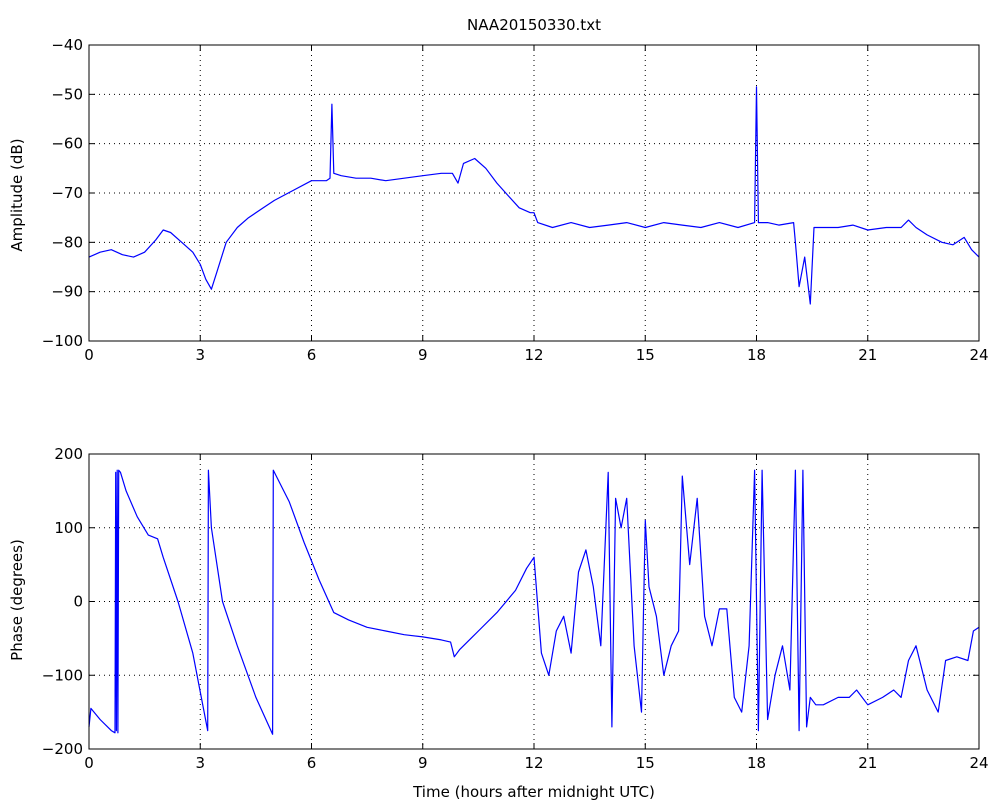 This screenshot has height=806, width=998. Describe the element at coordinates (867, 355) in the screenshot. I see `amplitude-x-tick-label: 21` at that location.